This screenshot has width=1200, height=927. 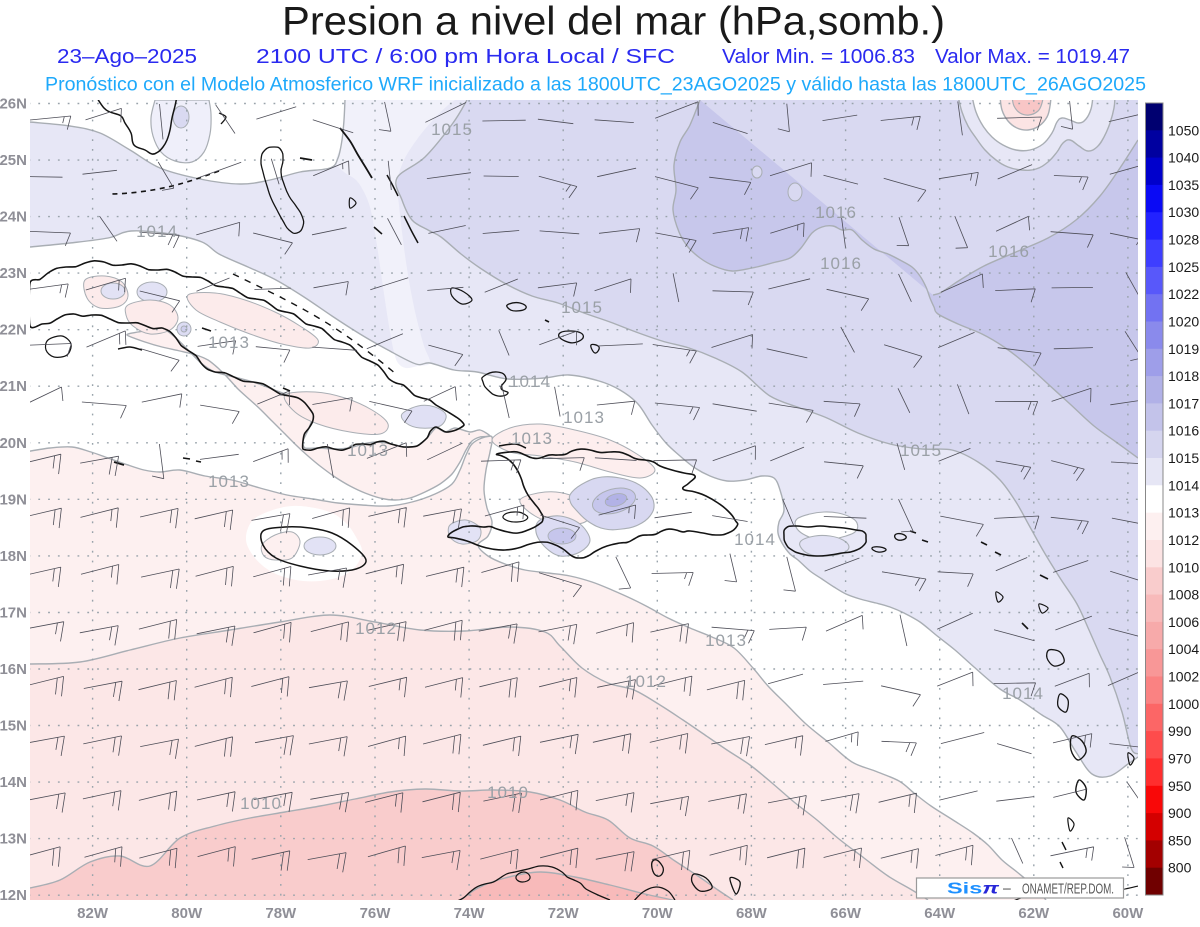 What do you see at coordinates (13, 160) in the screenshot?
I see `svg-text: 25N` at bounding box center [13, 160].